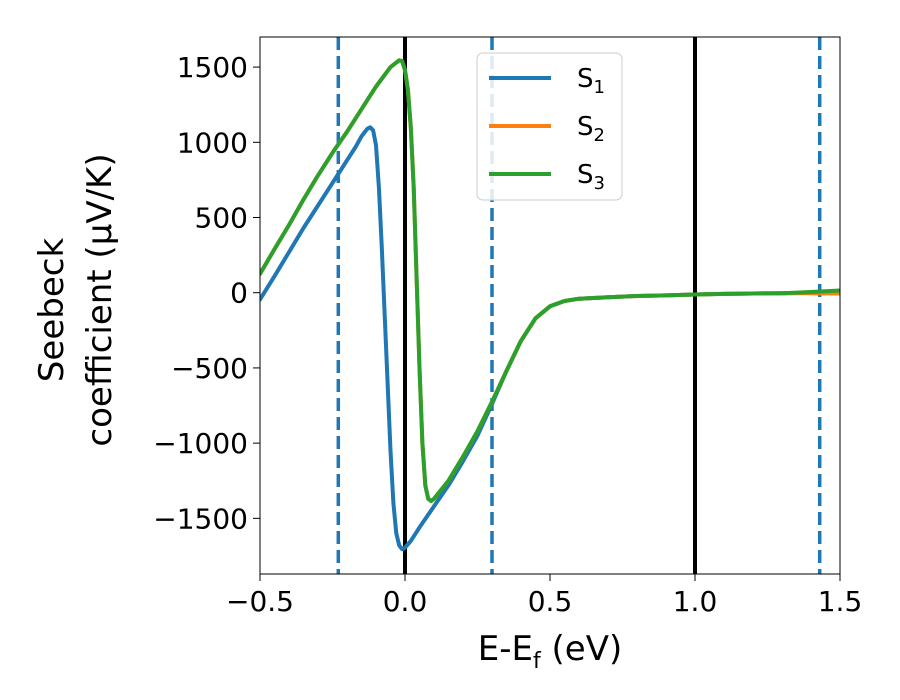  What do you see at coordinates (591, 81) in the screenshot?
I see `legend-label-S1: S1` at bounding box center [591, 81].